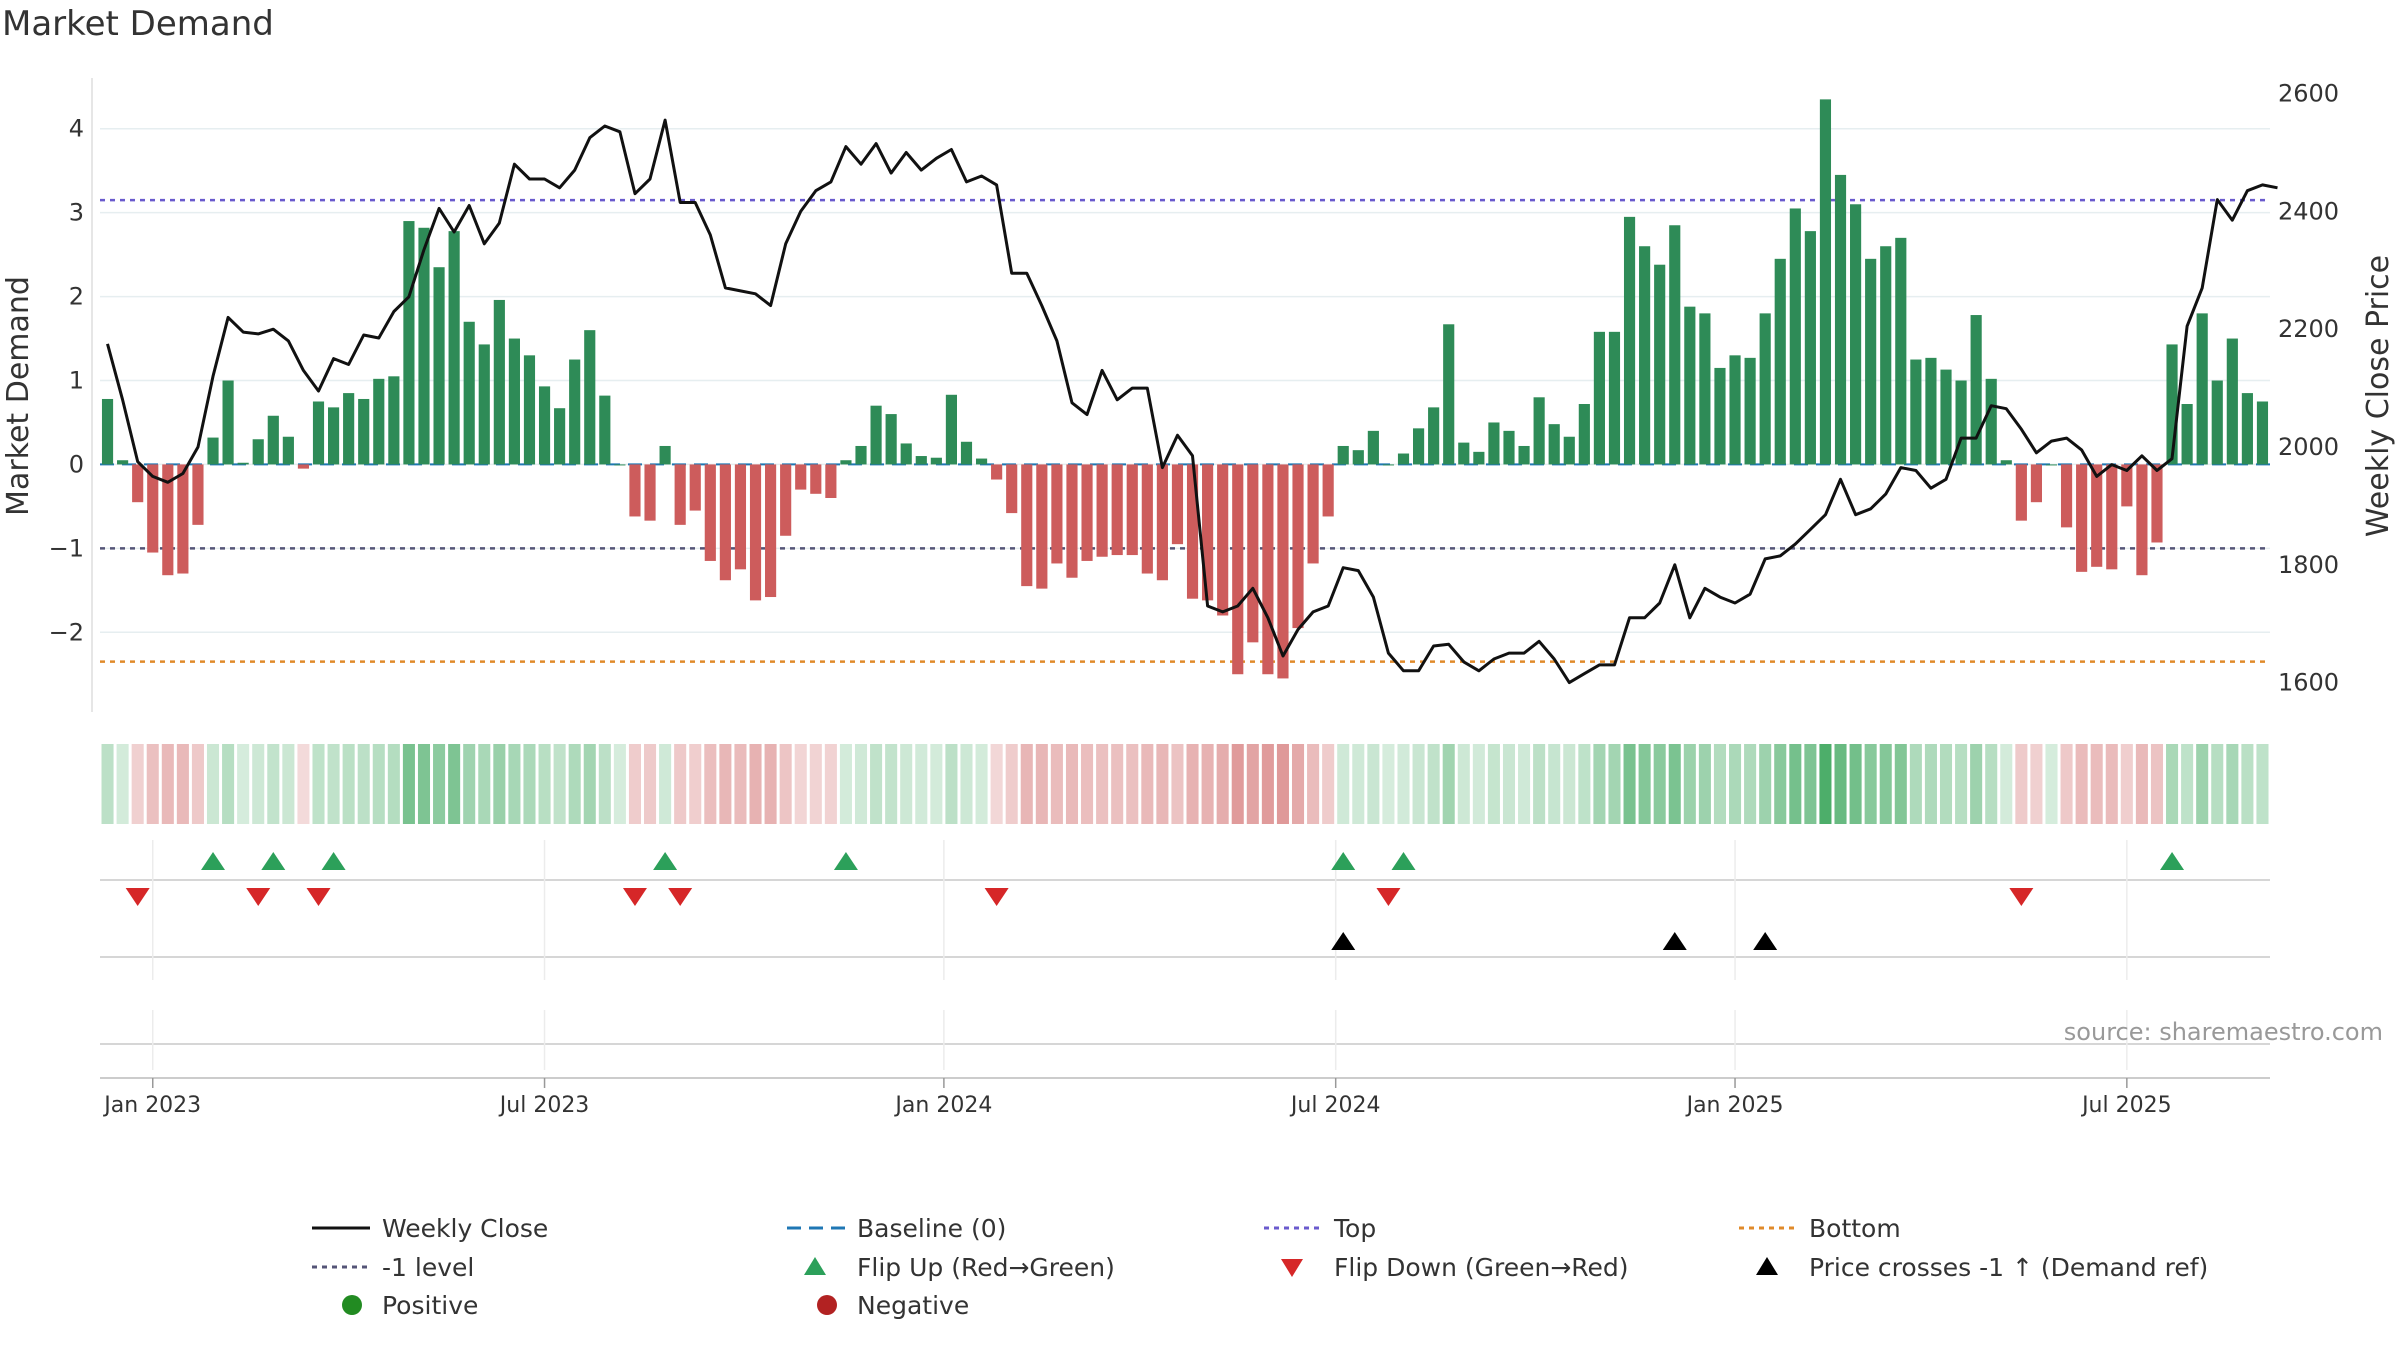  Describe the element at coordinates (2308, 211) in the screenshot. I see `y2-tick-label: 2400` at that location.